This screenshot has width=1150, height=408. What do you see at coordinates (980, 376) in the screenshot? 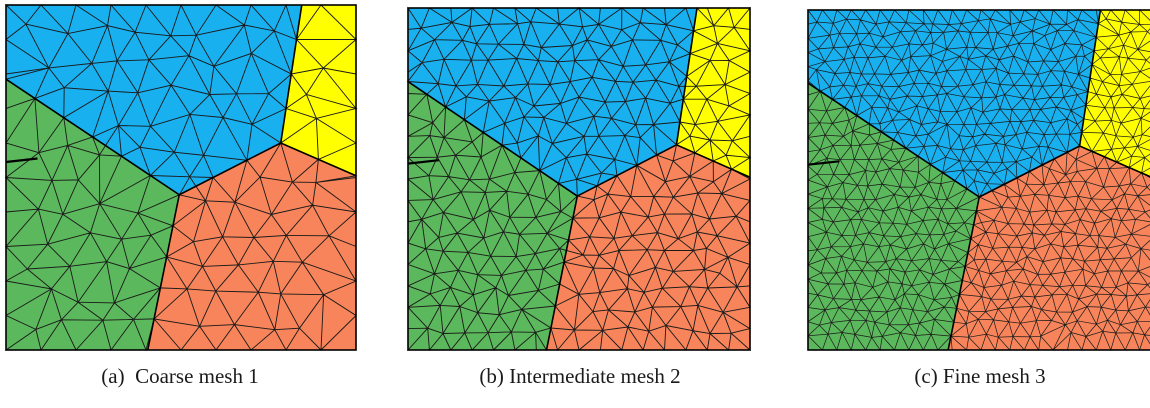
I see `caption-fine-mesh: (c) Fine mesh 3` at bounding box center [980, 376].